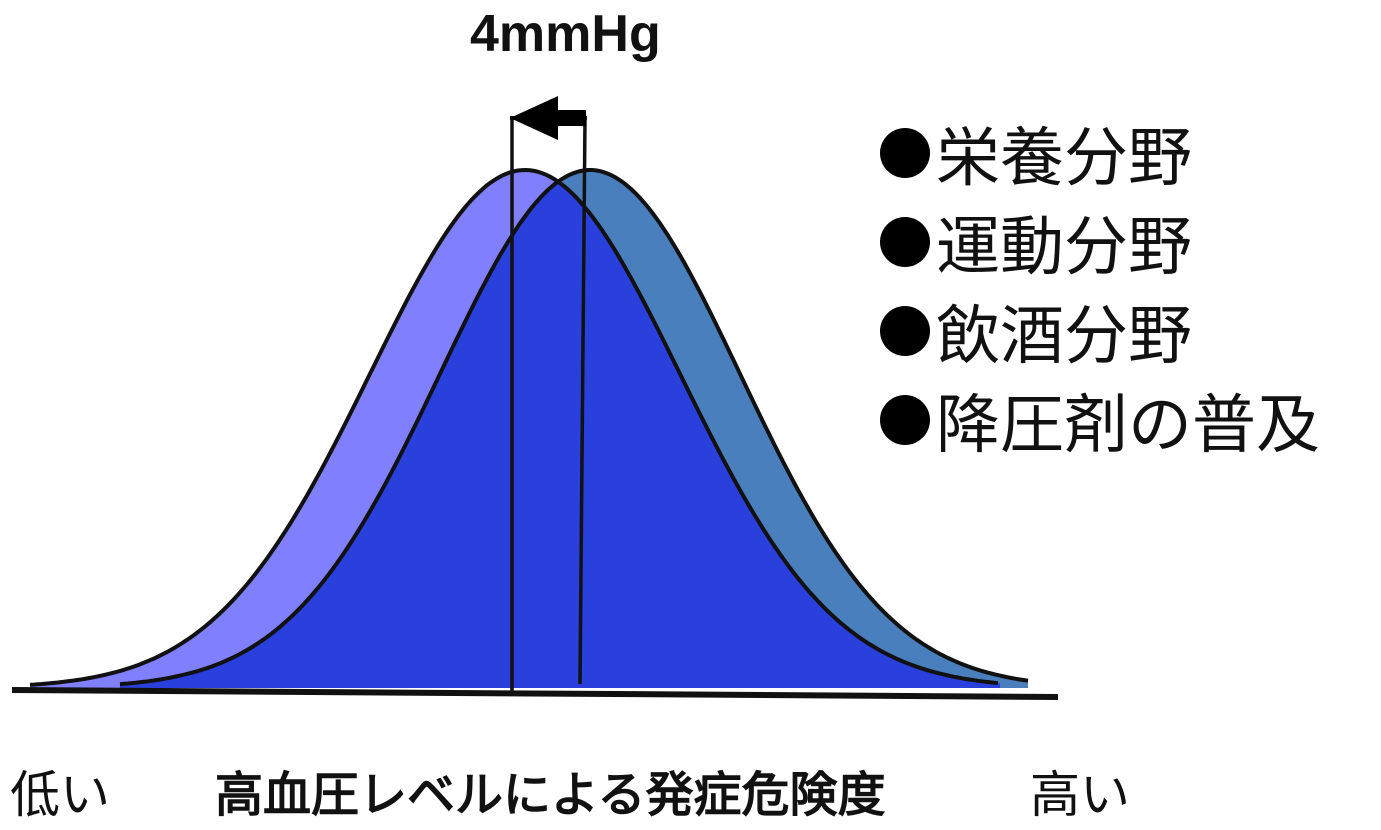  Describe the element at coordinates (1064, 158) in the screenshot. I see `list-item-label: 栄養分野` at that location.